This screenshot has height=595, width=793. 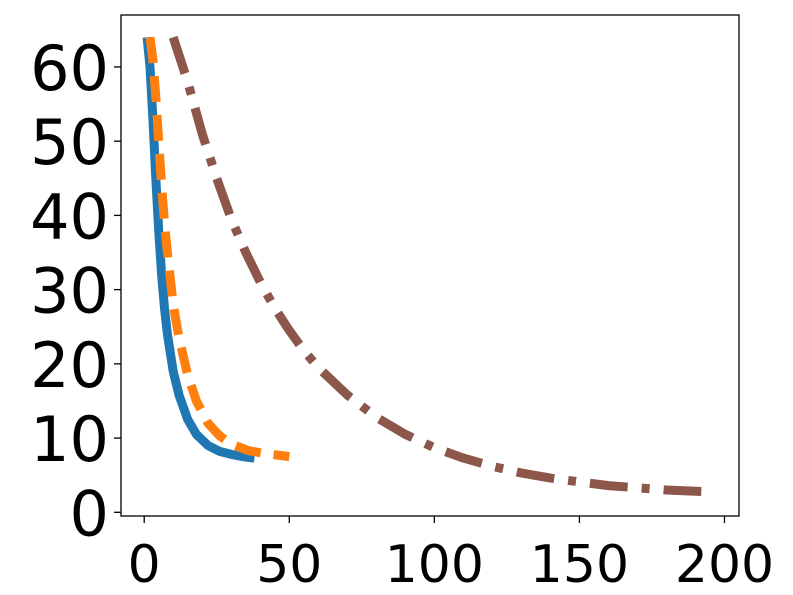 I want to click on x-axis: 0 50 100 150 200, so click(x=451, y=555).